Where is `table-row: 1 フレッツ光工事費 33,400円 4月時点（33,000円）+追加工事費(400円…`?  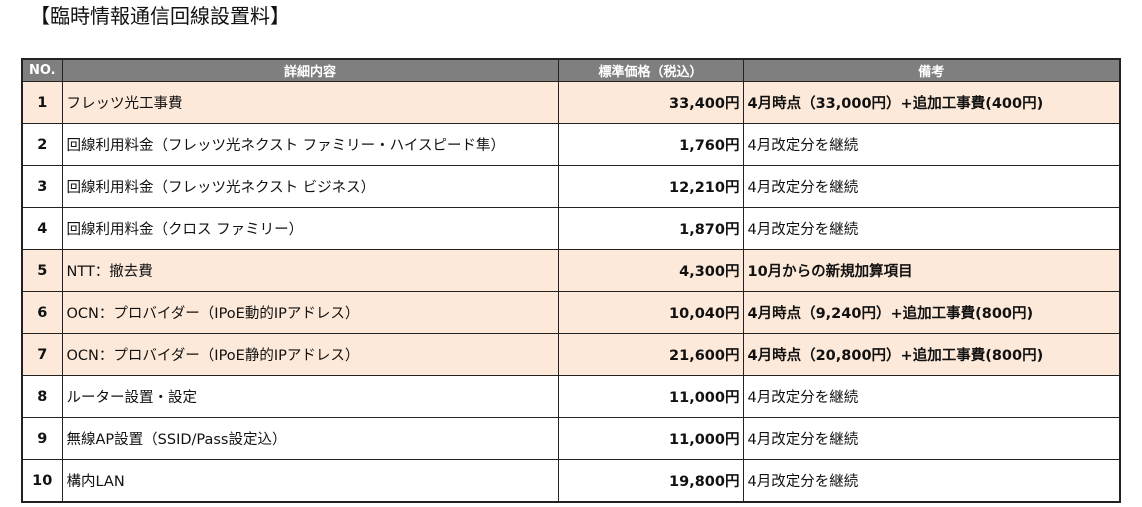 table-row: 1 フレッツ光工事費 33,400円 4月時点（33,000円）+追加工事費(400円… is located at coordinates (571, 102).